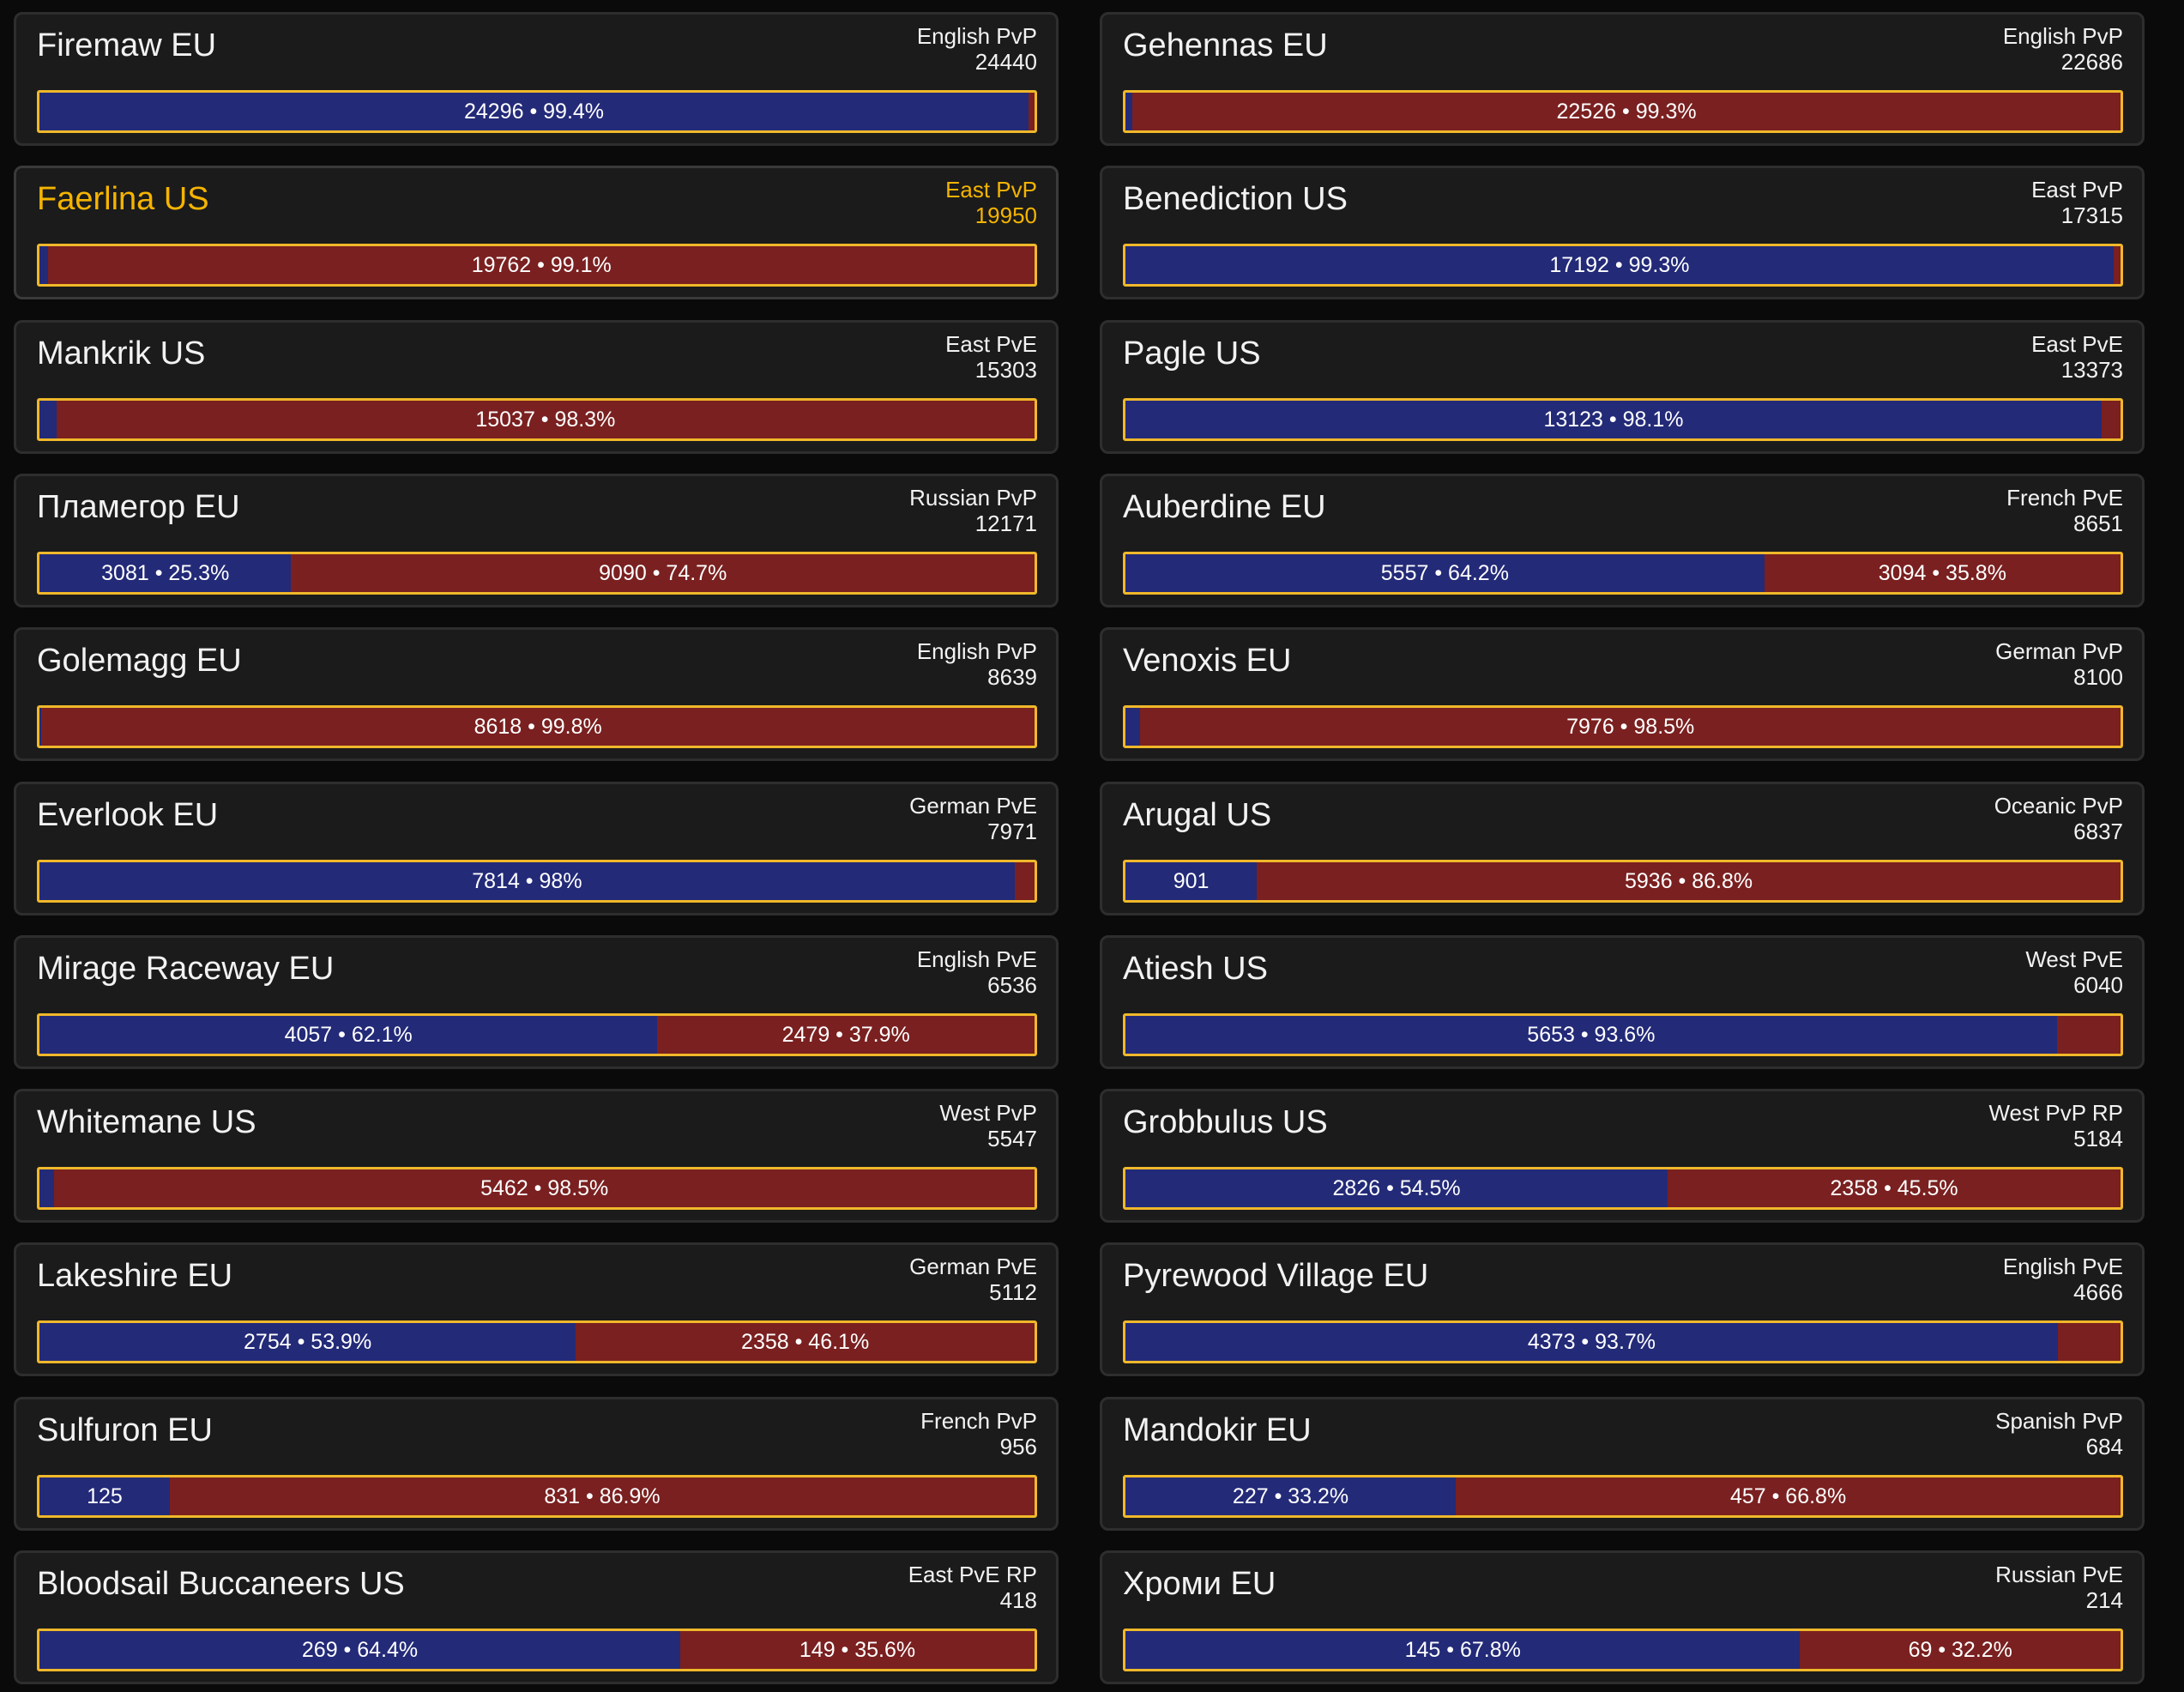 This screenshot has width=2184, height=1692. I want to click on realm-type: Spanish PvP, so click(2059, 1421).